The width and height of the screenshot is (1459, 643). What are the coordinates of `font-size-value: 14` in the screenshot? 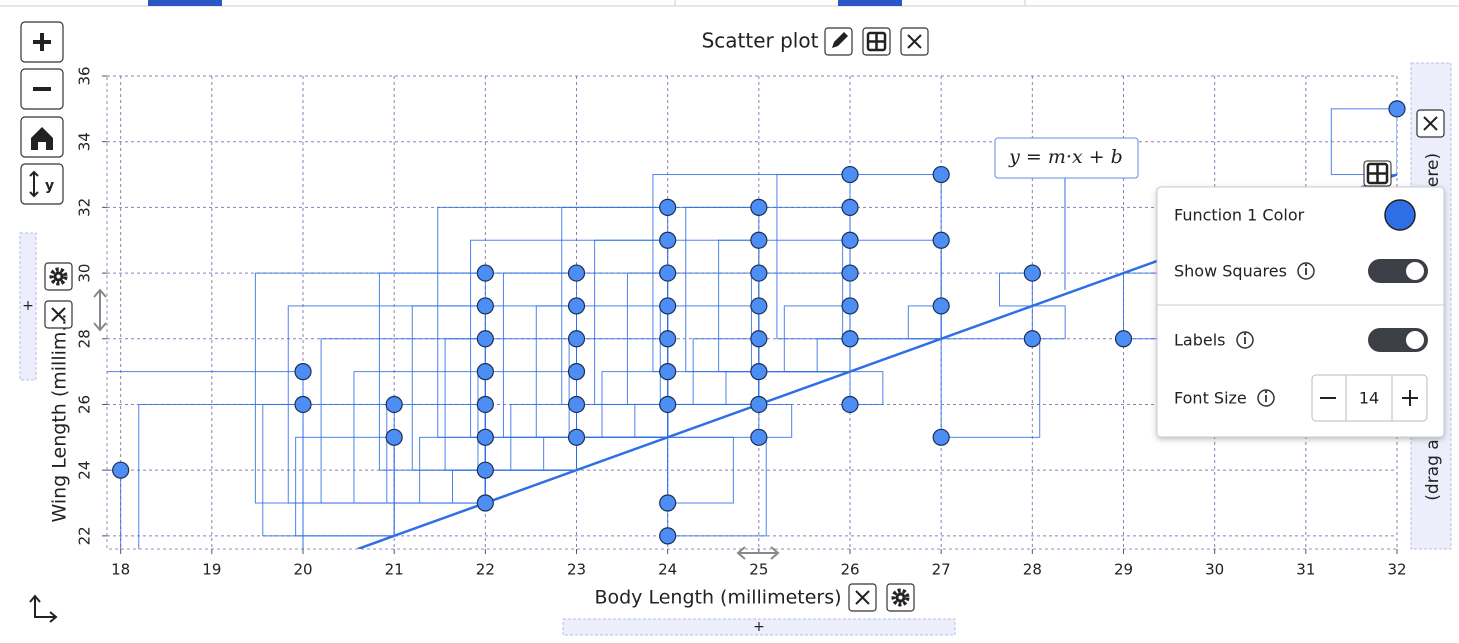 It's located at (1369, 398).